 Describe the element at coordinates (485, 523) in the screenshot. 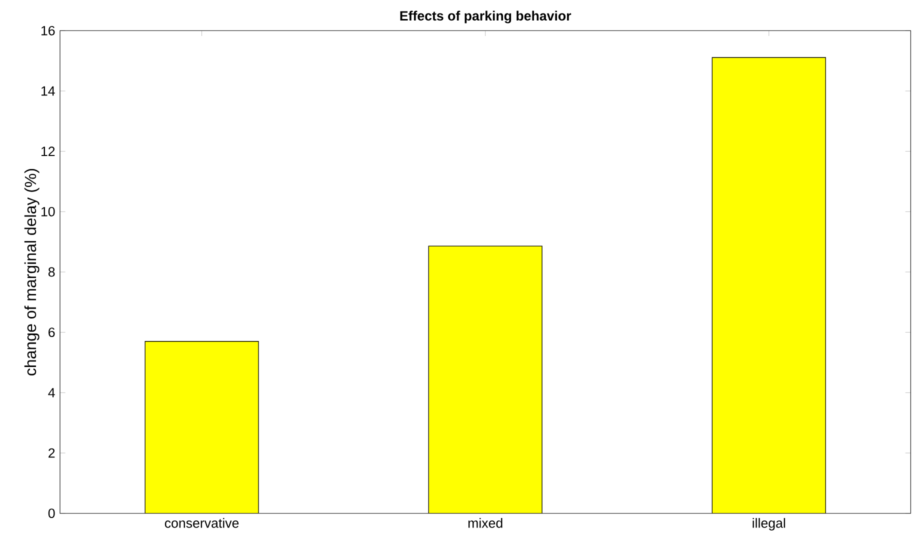

I see `x-tick-label: mixed` at that location.